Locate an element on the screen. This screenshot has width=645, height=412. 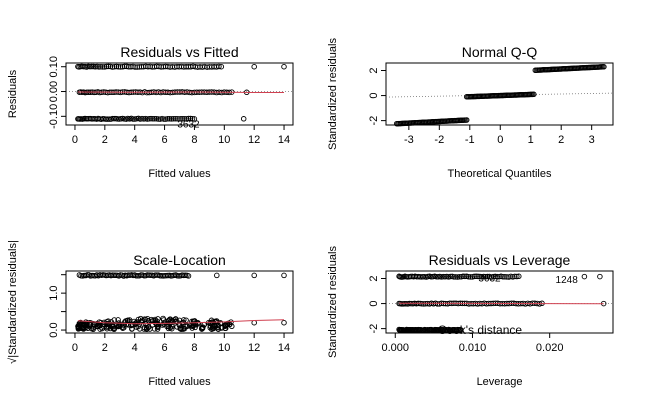
y-tick-label: -0.10 is located at coordinates (54, 116).